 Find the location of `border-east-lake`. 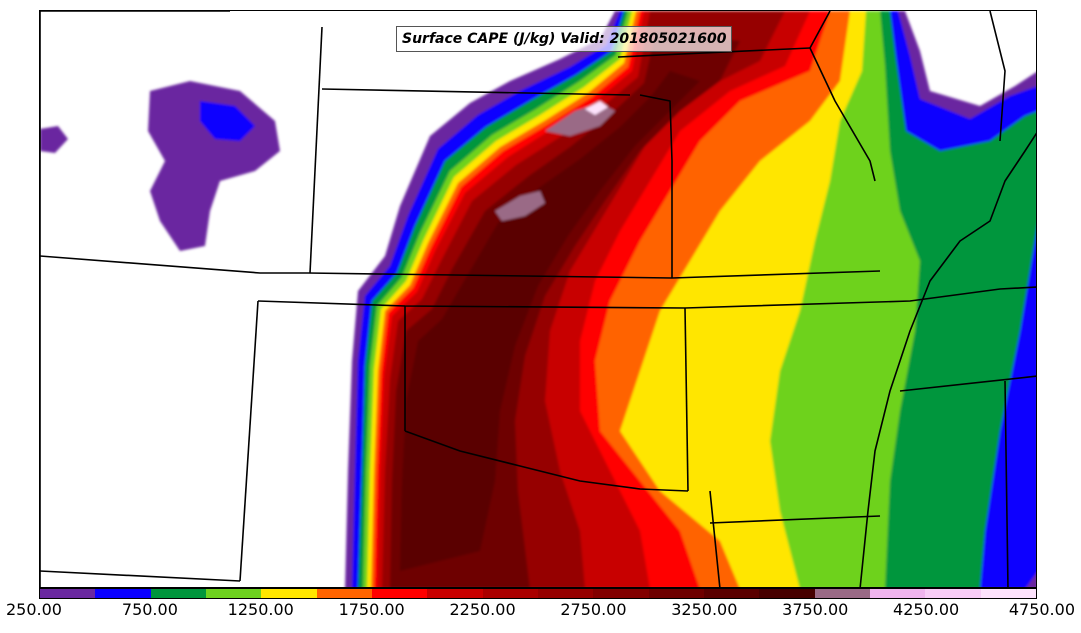

border-east-lake is located at coordinates (997, 76).